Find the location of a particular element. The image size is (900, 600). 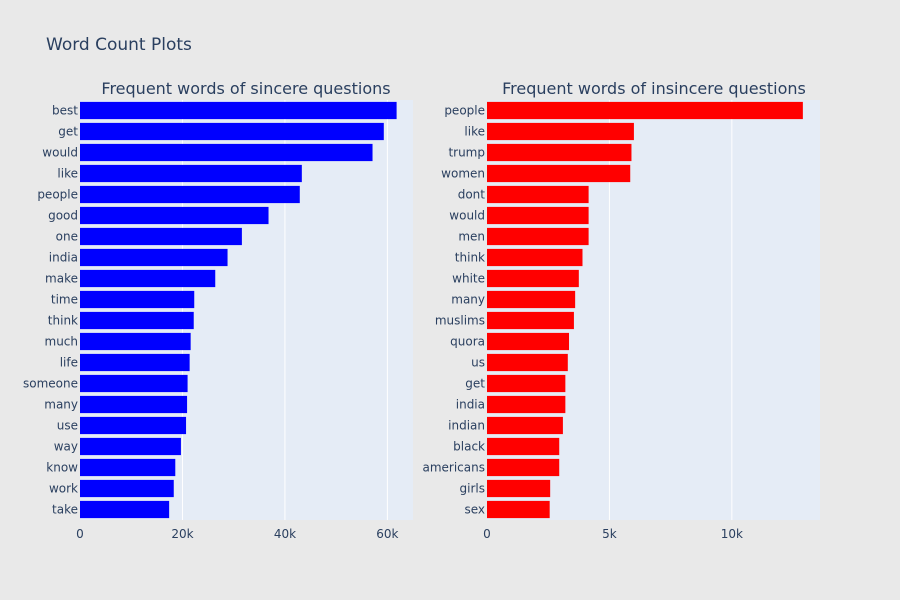

insincere-bar-like is located at coordinates (560, 131).